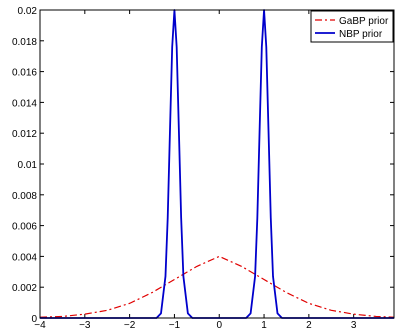  What do you see at coordinates (24, 42) in the screenshot?
I see `y-tick-label: 0.018` at bounding box center [24, 42].